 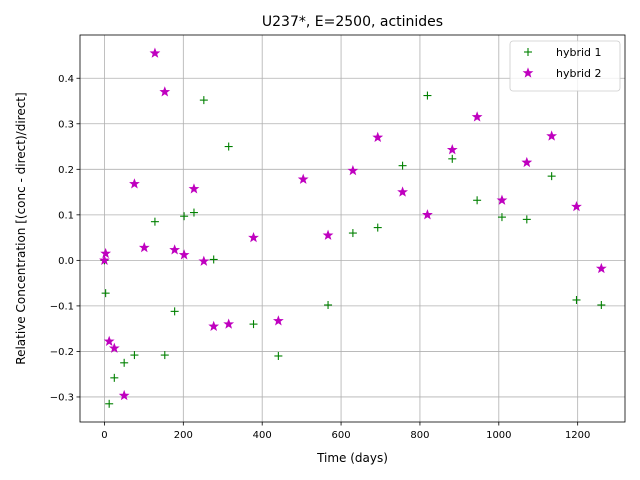 I want to click on y-tick-label: 0.0, so click(x=66, y=261).